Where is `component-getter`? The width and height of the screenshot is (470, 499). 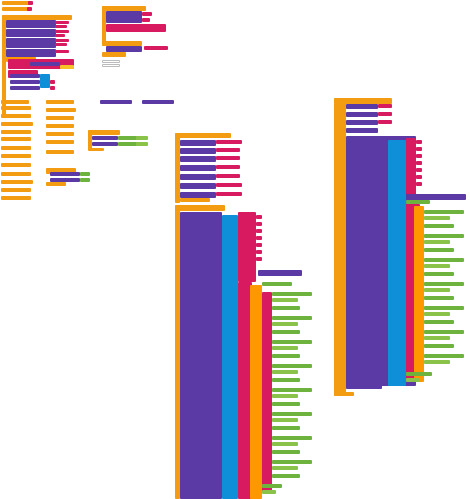
component-getter is located at coordinates (45, 64).